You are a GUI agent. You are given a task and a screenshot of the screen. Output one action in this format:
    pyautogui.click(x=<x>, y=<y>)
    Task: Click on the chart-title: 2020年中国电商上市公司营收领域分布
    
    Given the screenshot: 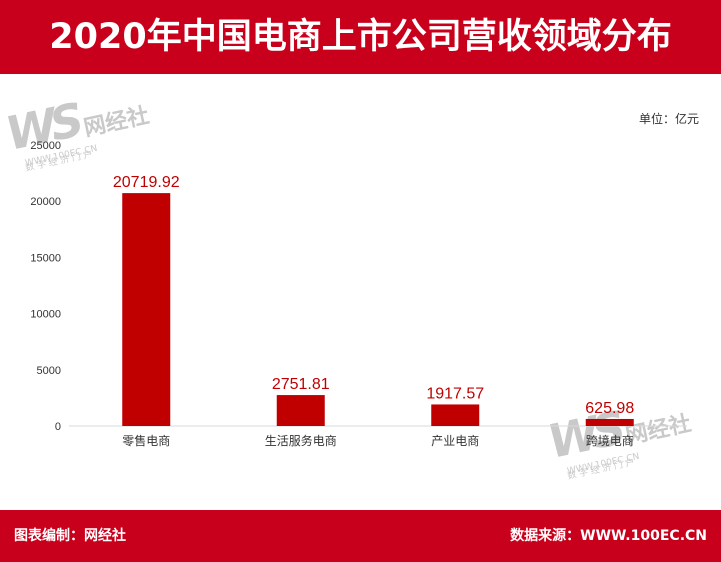 What is the action you would take?
    pyautogui.click(x=360, y=37)
    